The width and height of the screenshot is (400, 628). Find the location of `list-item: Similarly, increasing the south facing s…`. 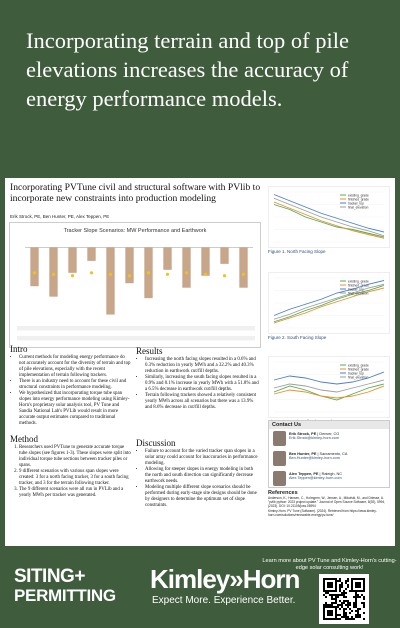

list-item: Similarly, increasing the south facing s… is located at coordinates (202, 384).